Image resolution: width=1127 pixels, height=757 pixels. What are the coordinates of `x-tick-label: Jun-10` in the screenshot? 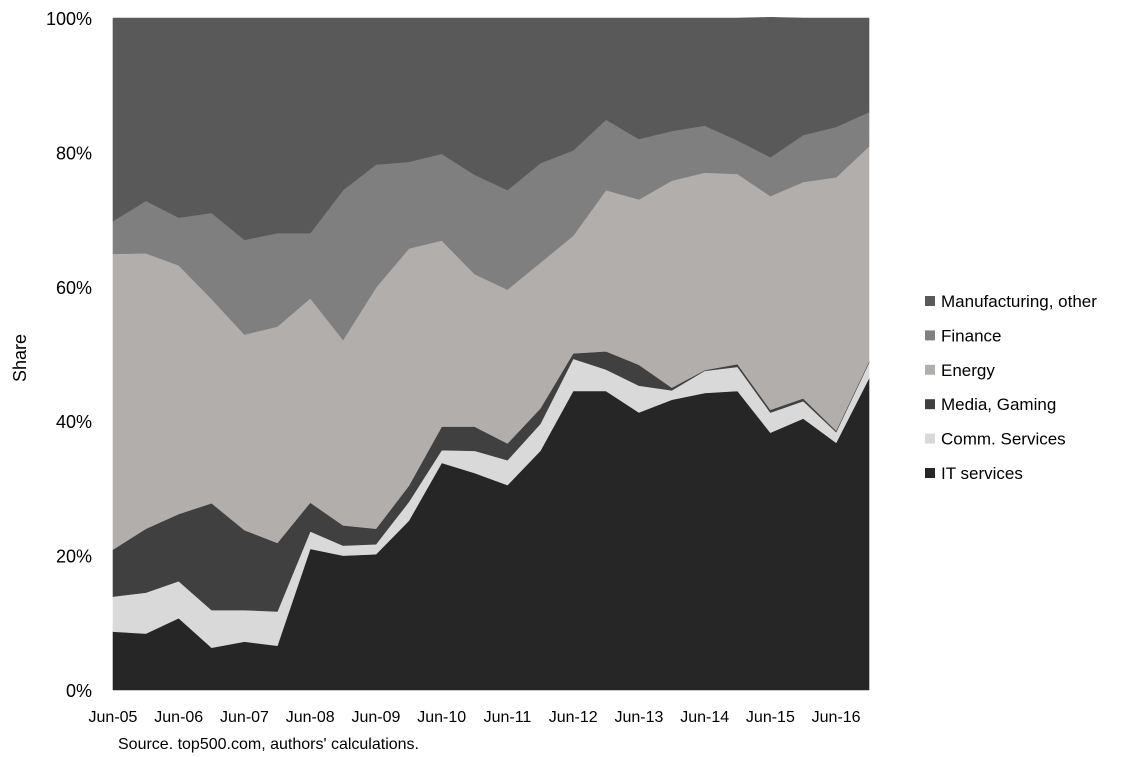 It's located at (441, 717).